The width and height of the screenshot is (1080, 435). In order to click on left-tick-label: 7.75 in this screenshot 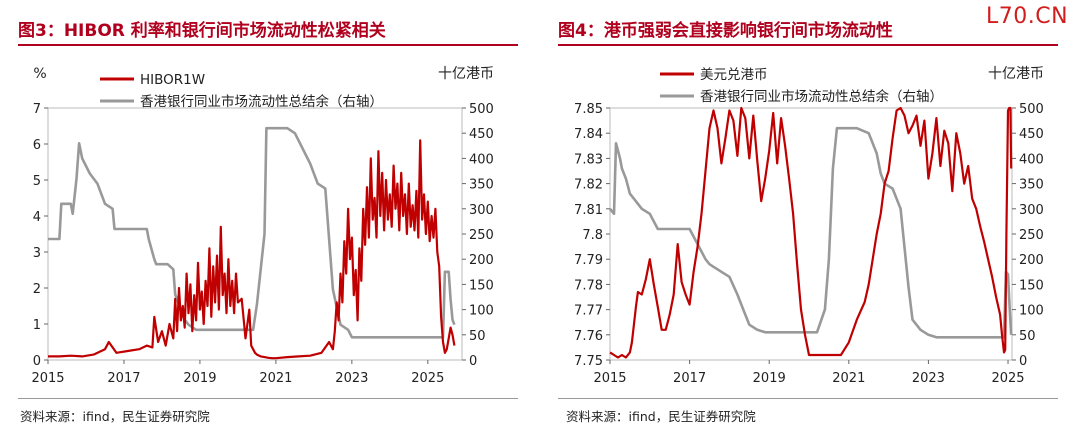, I will do `click(588, 361)`.